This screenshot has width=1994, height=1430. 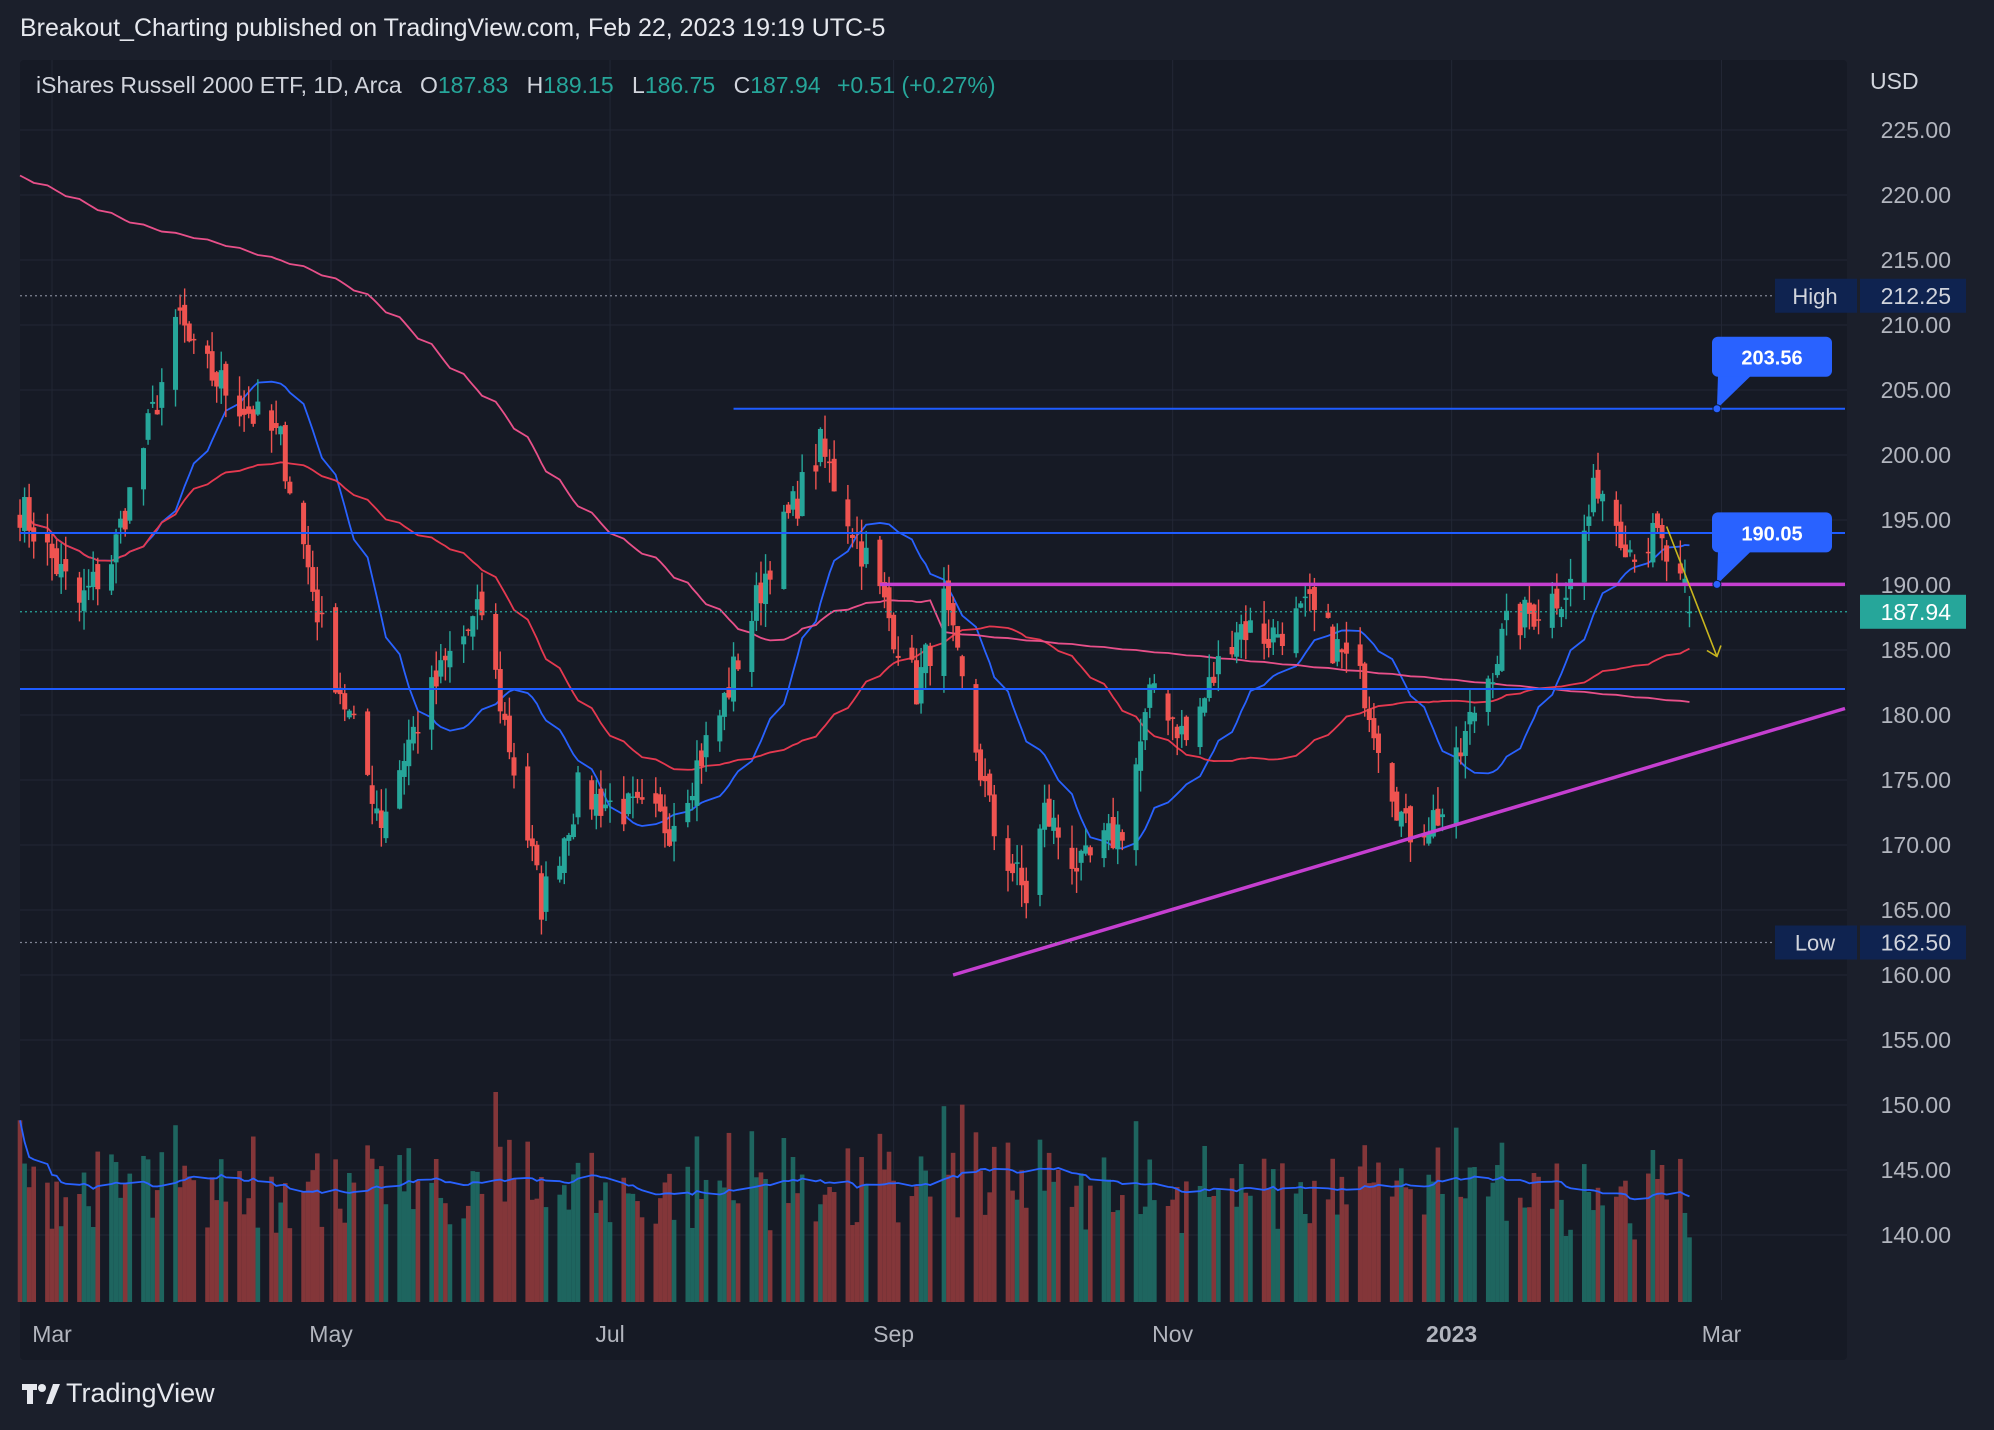 What do you see at coordinates (41, 1393) in the screenshot?
I see `tradingview-logo-icon` at bounding box center [41, 1393].